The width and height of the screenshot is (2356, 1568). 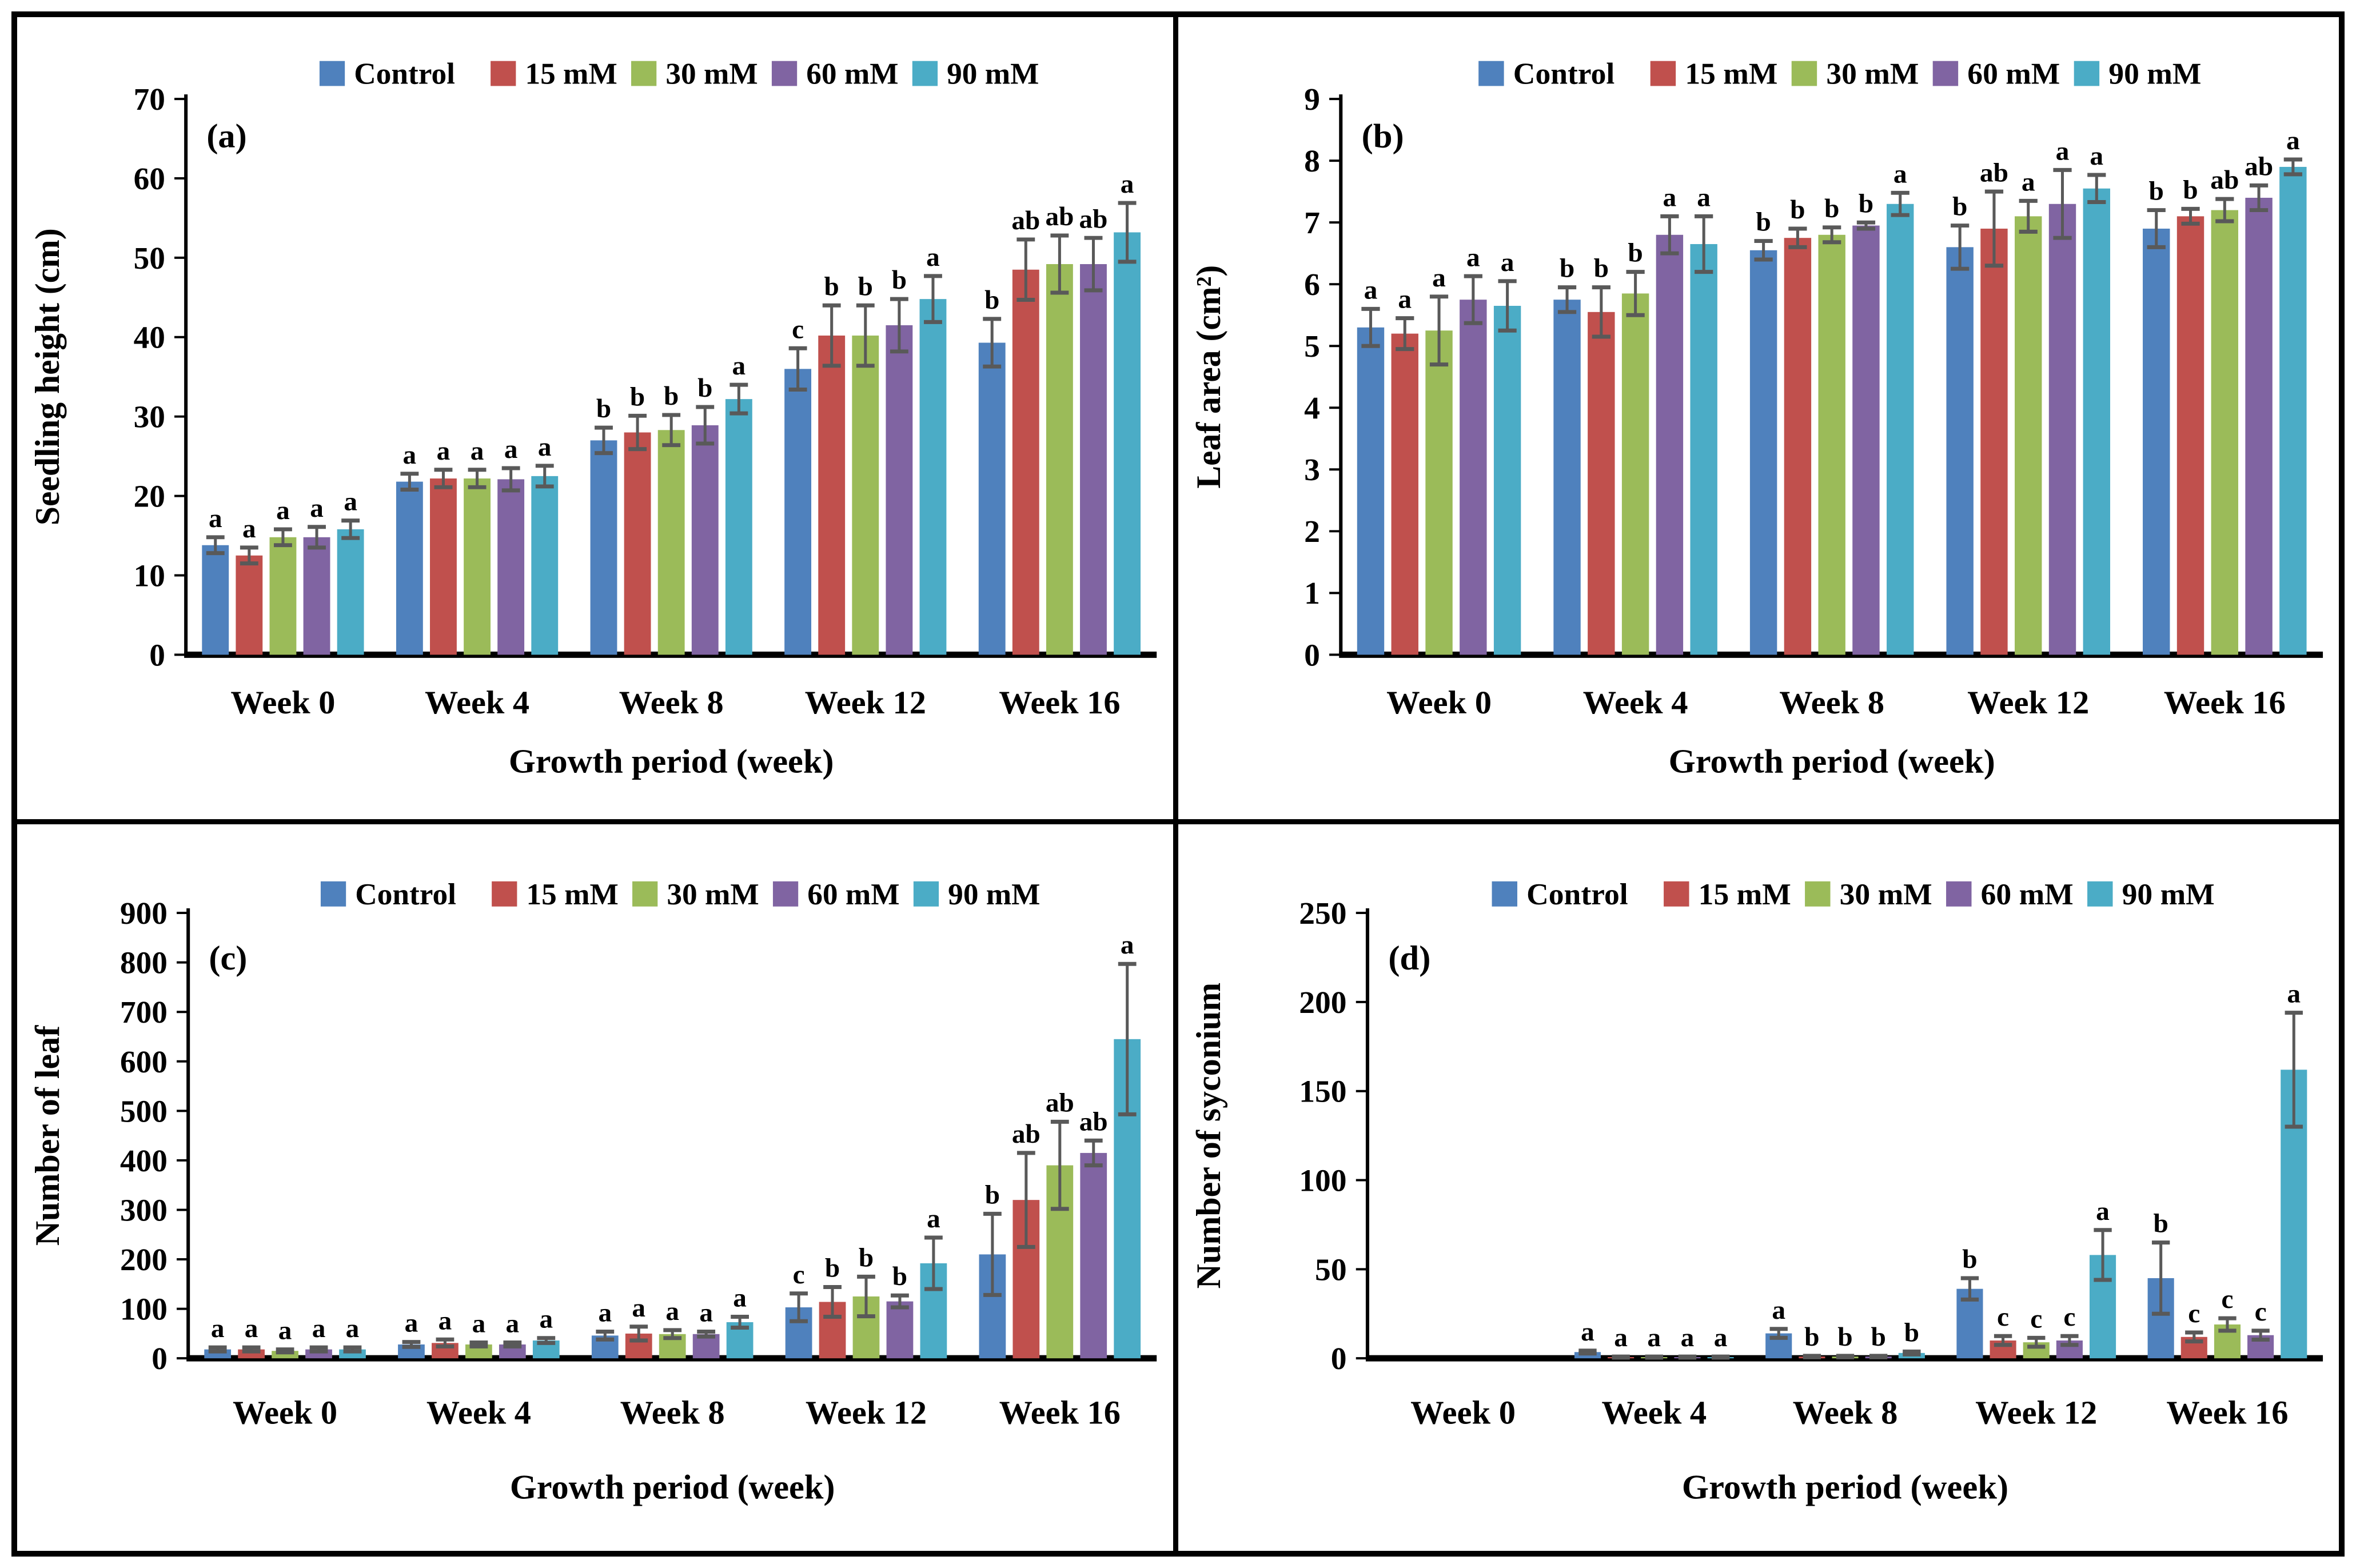 What do you see at coordinates (1323, 913) in the screenshot?
I see `y-tick-label: 250` at bounding box center [1323, 913].